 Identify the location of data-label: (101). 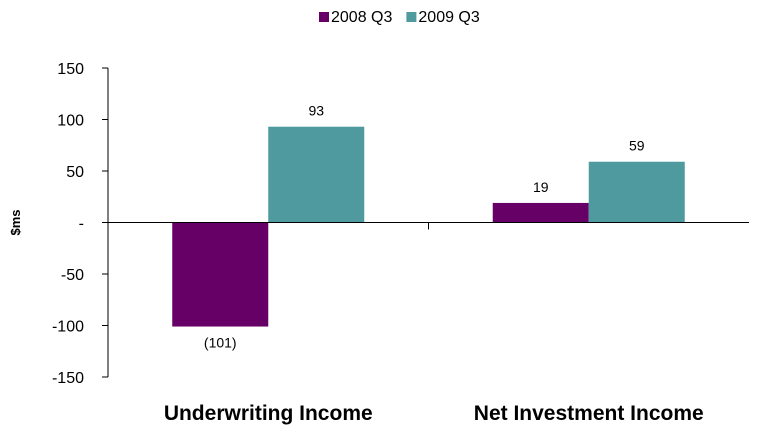
(220, 343).